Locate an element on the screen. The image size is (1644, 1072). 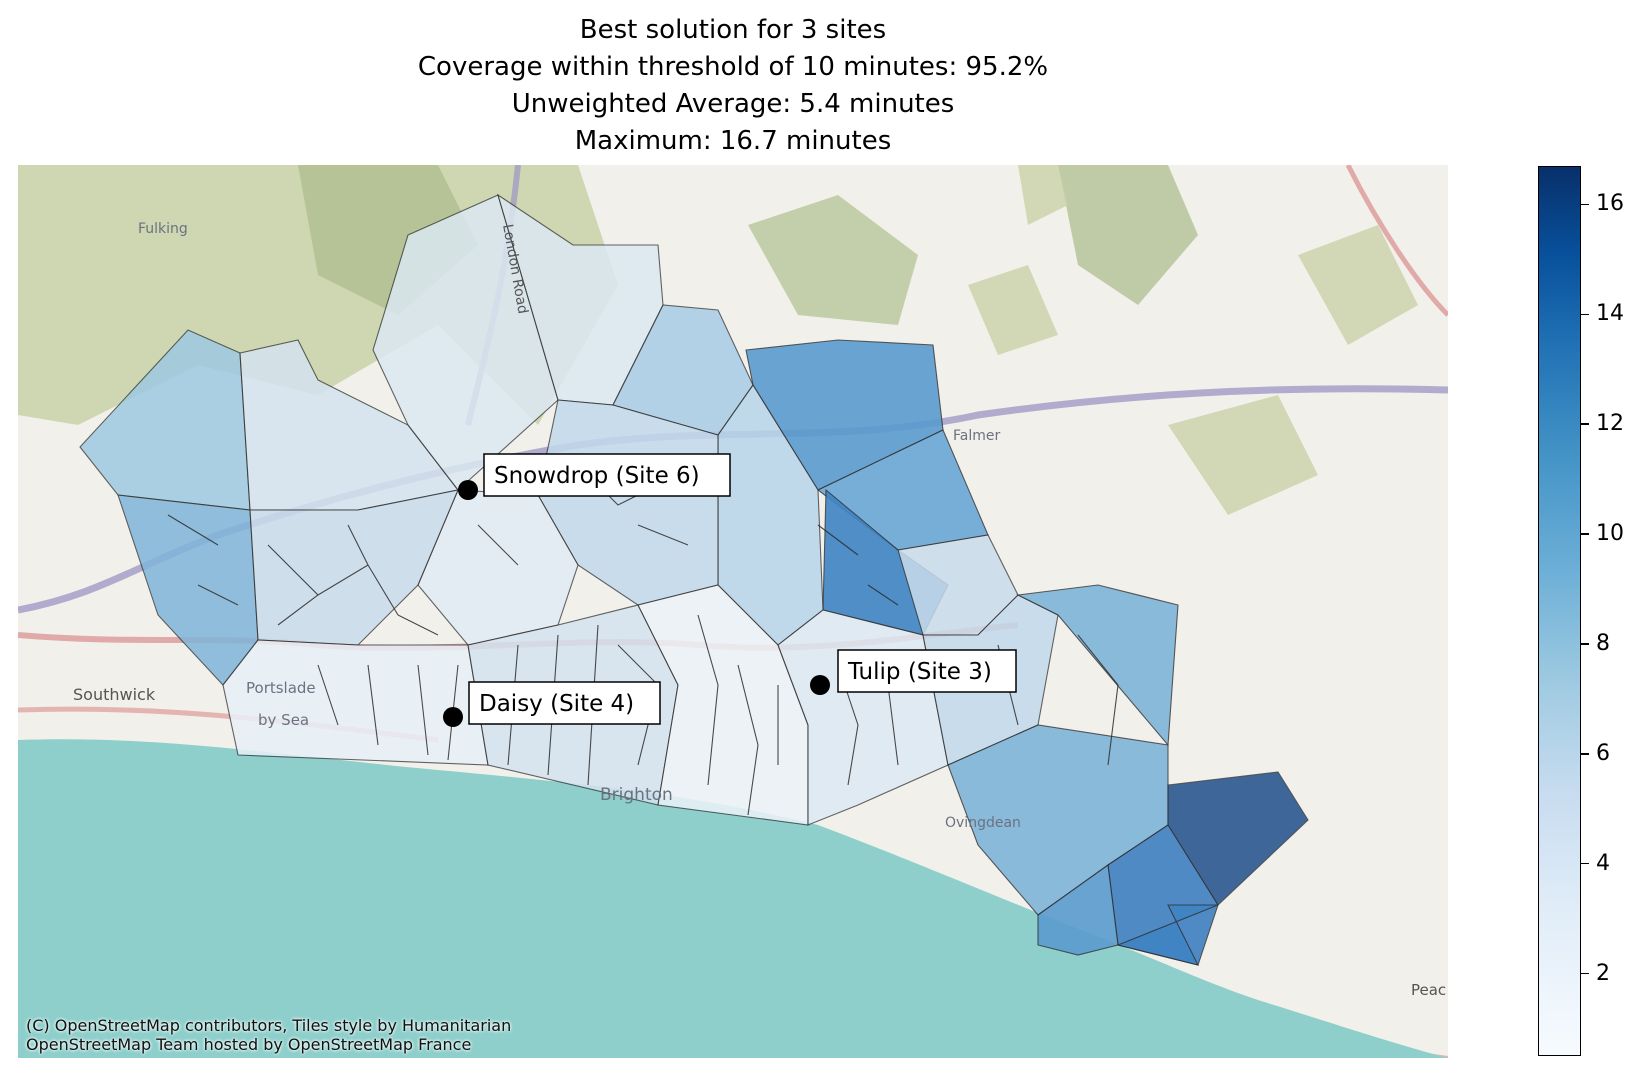
place-label-by-sea: by Sea is located at coordinates (283, 720).